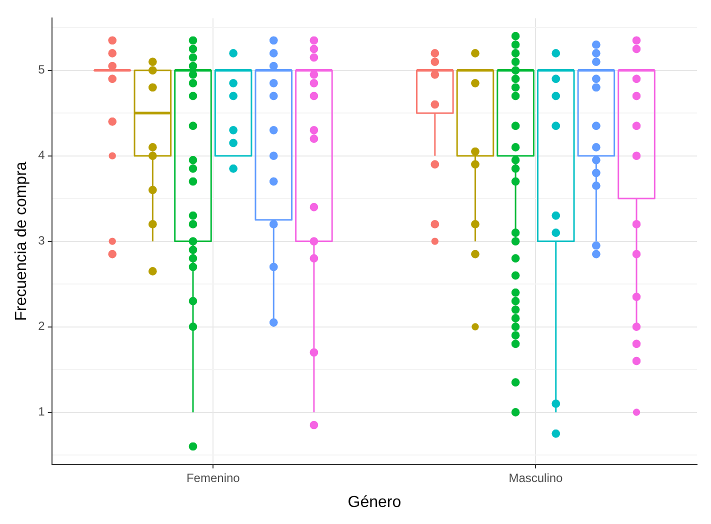  What do you see at coordinates (536, 477) in the screenshot?
I see `x-tick-label: Masculino` at bounding box center [536, 477].